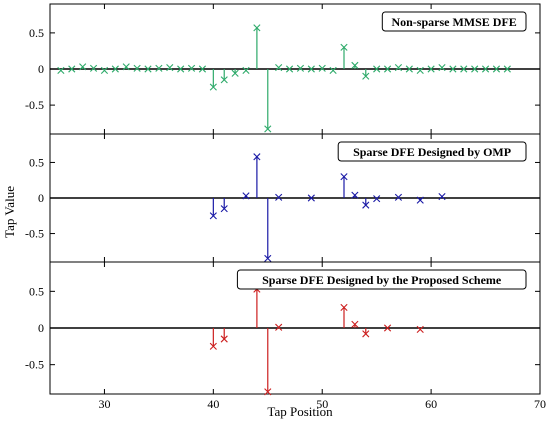 The width and height of the screenshot is (550, 427). What do you see at coordinates (104, 404) in the screenshot?
I see `x-tick-label: 30` at bounding box center [104, 404].